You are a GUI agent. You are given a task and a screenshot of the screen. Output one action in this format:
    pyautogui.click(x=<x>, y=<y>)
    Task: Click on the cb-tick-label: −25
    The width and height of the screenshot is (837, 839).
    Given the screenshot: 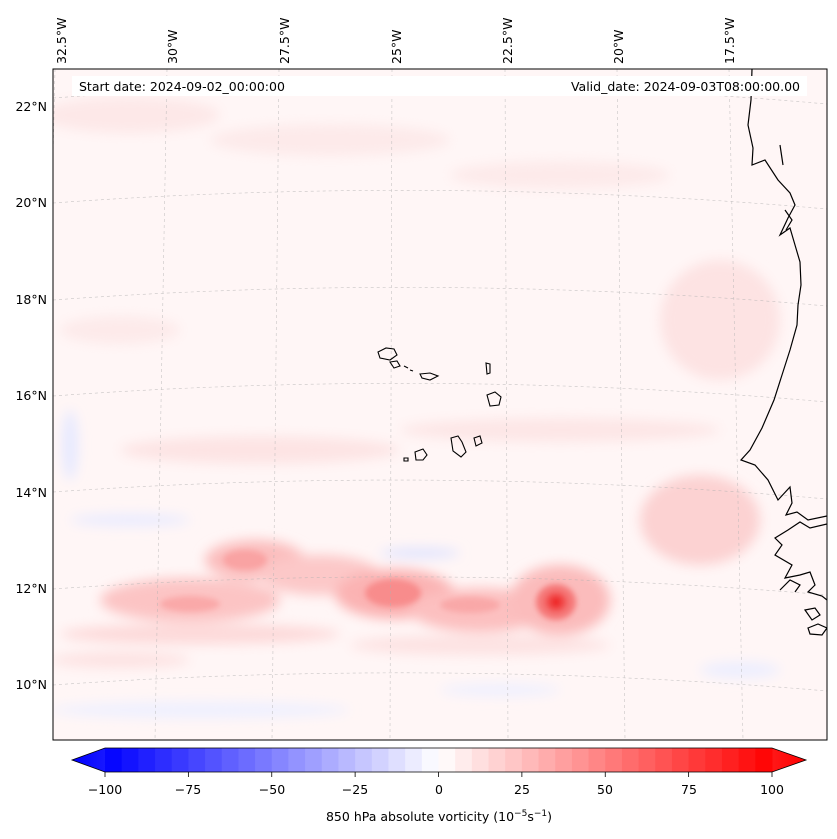 What is the action you would take?
    pyautogui.click(x=355, y=789)
    